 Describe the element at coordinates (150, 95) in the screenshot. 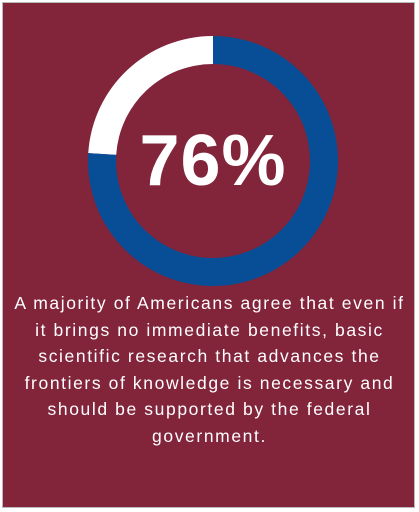

I see `donut-slice-empty` at that location.